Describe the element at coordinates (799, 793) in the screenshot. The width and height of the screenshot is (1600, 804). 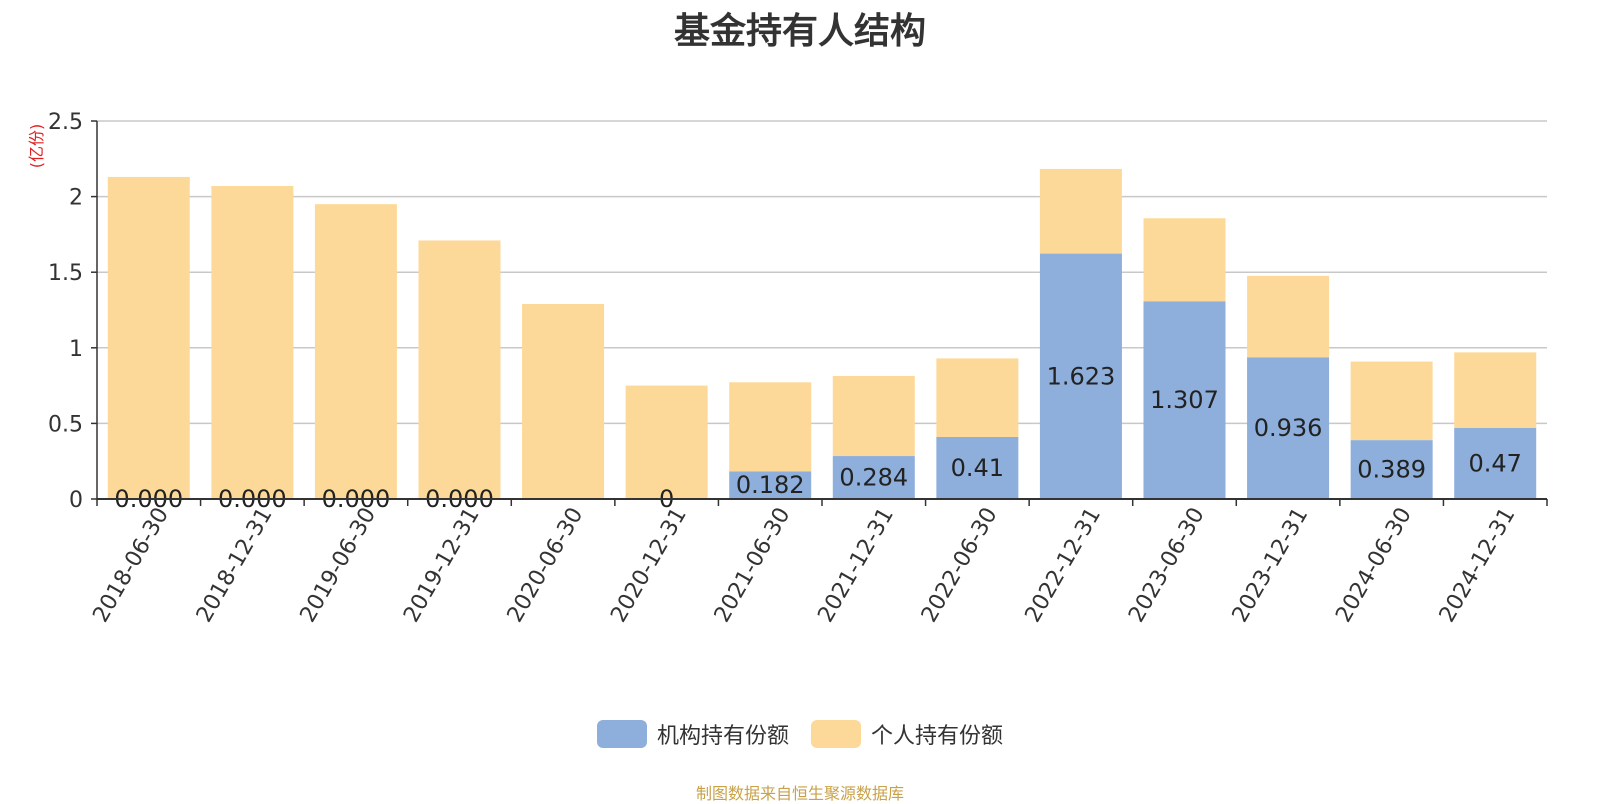
I see `source-note: 制图数据来自恒生聚源数据库` at that location.